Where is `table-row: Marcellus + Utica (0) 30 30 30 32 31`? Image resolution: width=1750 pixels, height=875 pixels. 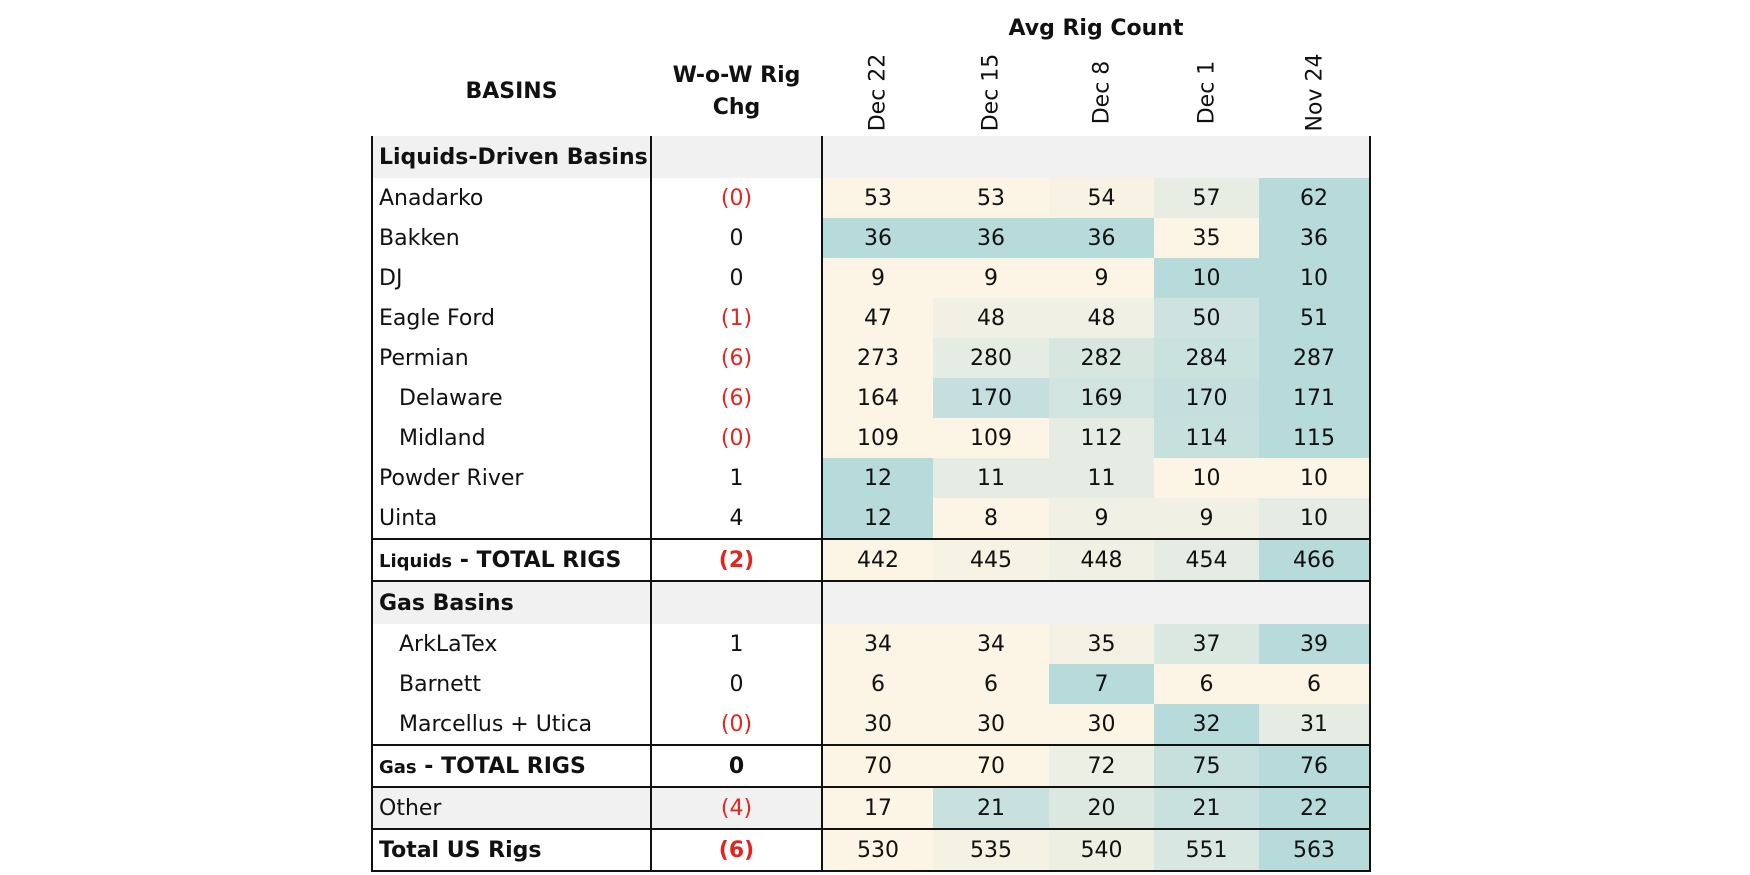
table-row: Marcellus + Utica (0) 30 30 30 32 31 is located at coordinates (871, 724).